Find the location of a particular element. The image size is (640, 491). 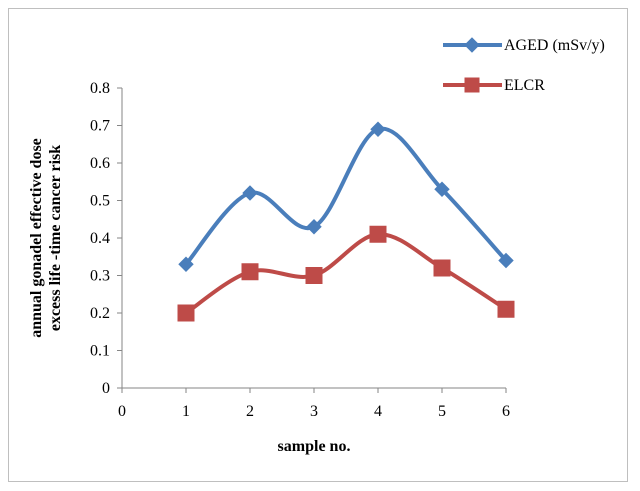

legend-label: ELCR is located at coordinates (524, 85).